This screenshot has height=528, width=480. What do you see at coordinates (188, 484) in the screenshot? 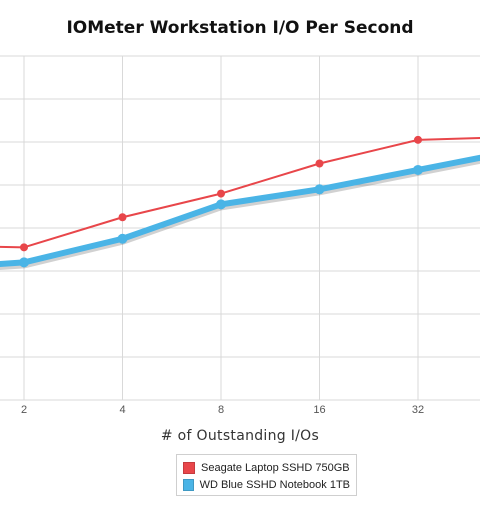
I see `legend-swatch-wd-blue` at bounding box center [188, 484].